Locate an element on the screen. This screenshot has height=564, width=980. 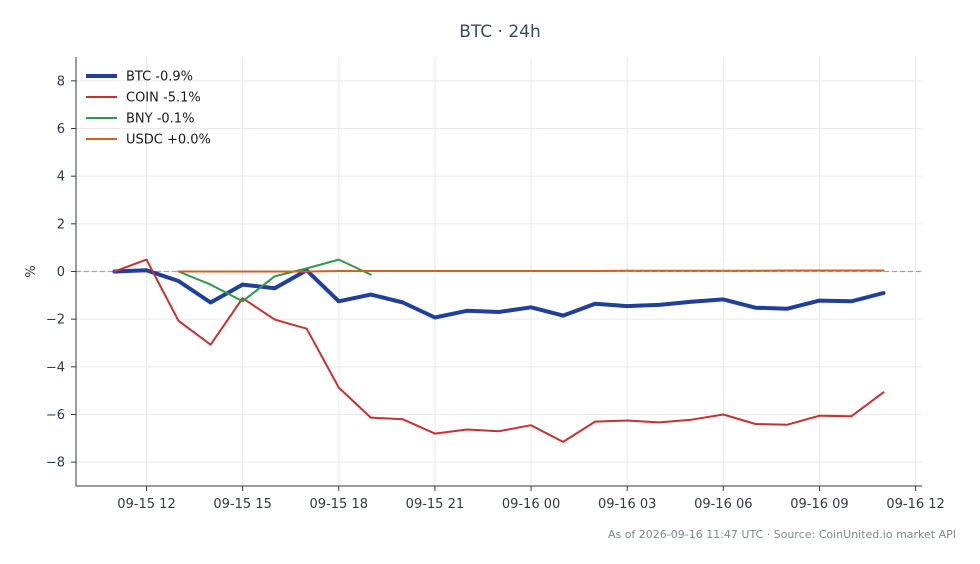
legend-label-usdc: USDC +0.0% is located at coordinates (168, 140).